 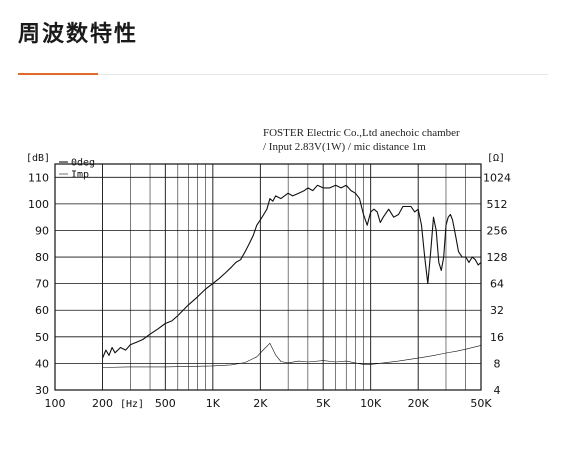 I want to click on series-line-imp, so click(x=292, y=355).